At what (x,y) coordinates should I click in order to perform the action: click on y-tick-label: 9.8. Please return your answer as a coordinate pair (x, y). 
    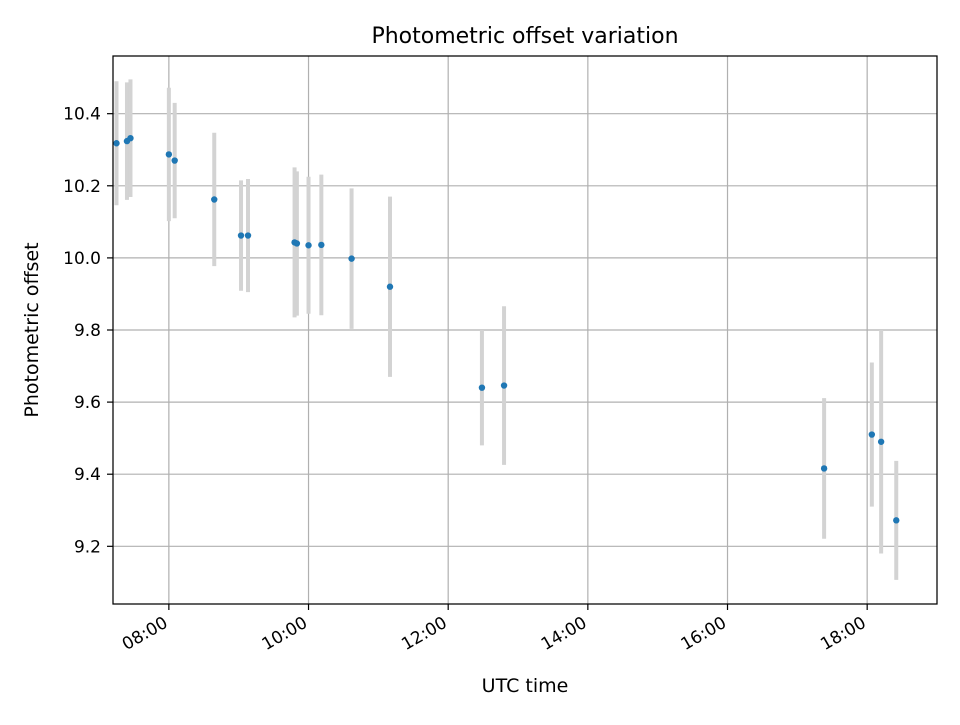
    Looking at the image, I should click on (87, 331).